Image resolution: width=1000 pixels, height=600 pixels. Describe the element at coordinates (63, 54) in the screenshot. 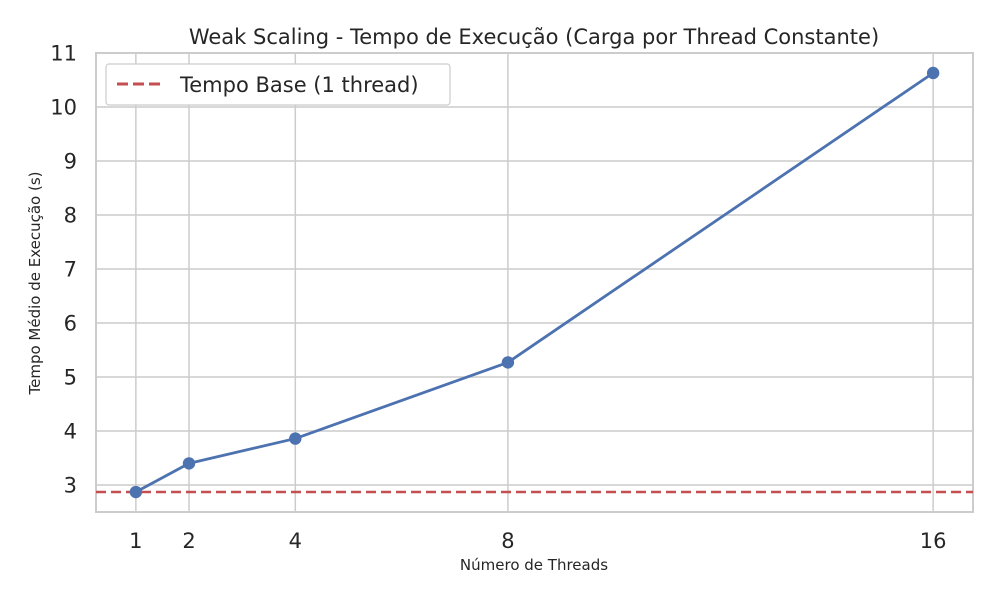

I see `y-tick-label: 11` at that location.